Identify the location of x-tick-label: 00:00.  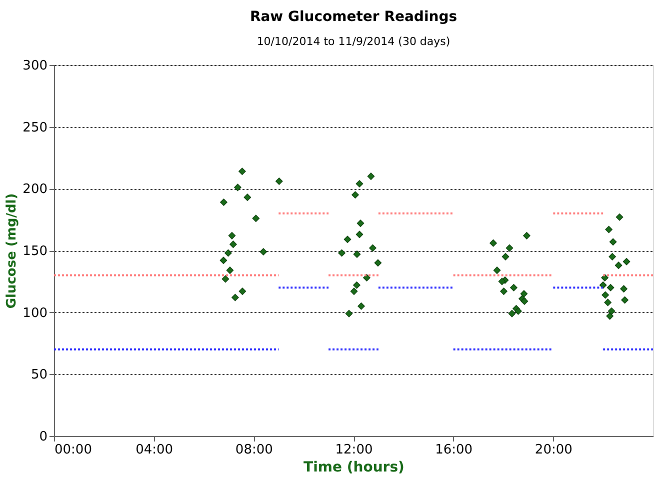
(73, 450).